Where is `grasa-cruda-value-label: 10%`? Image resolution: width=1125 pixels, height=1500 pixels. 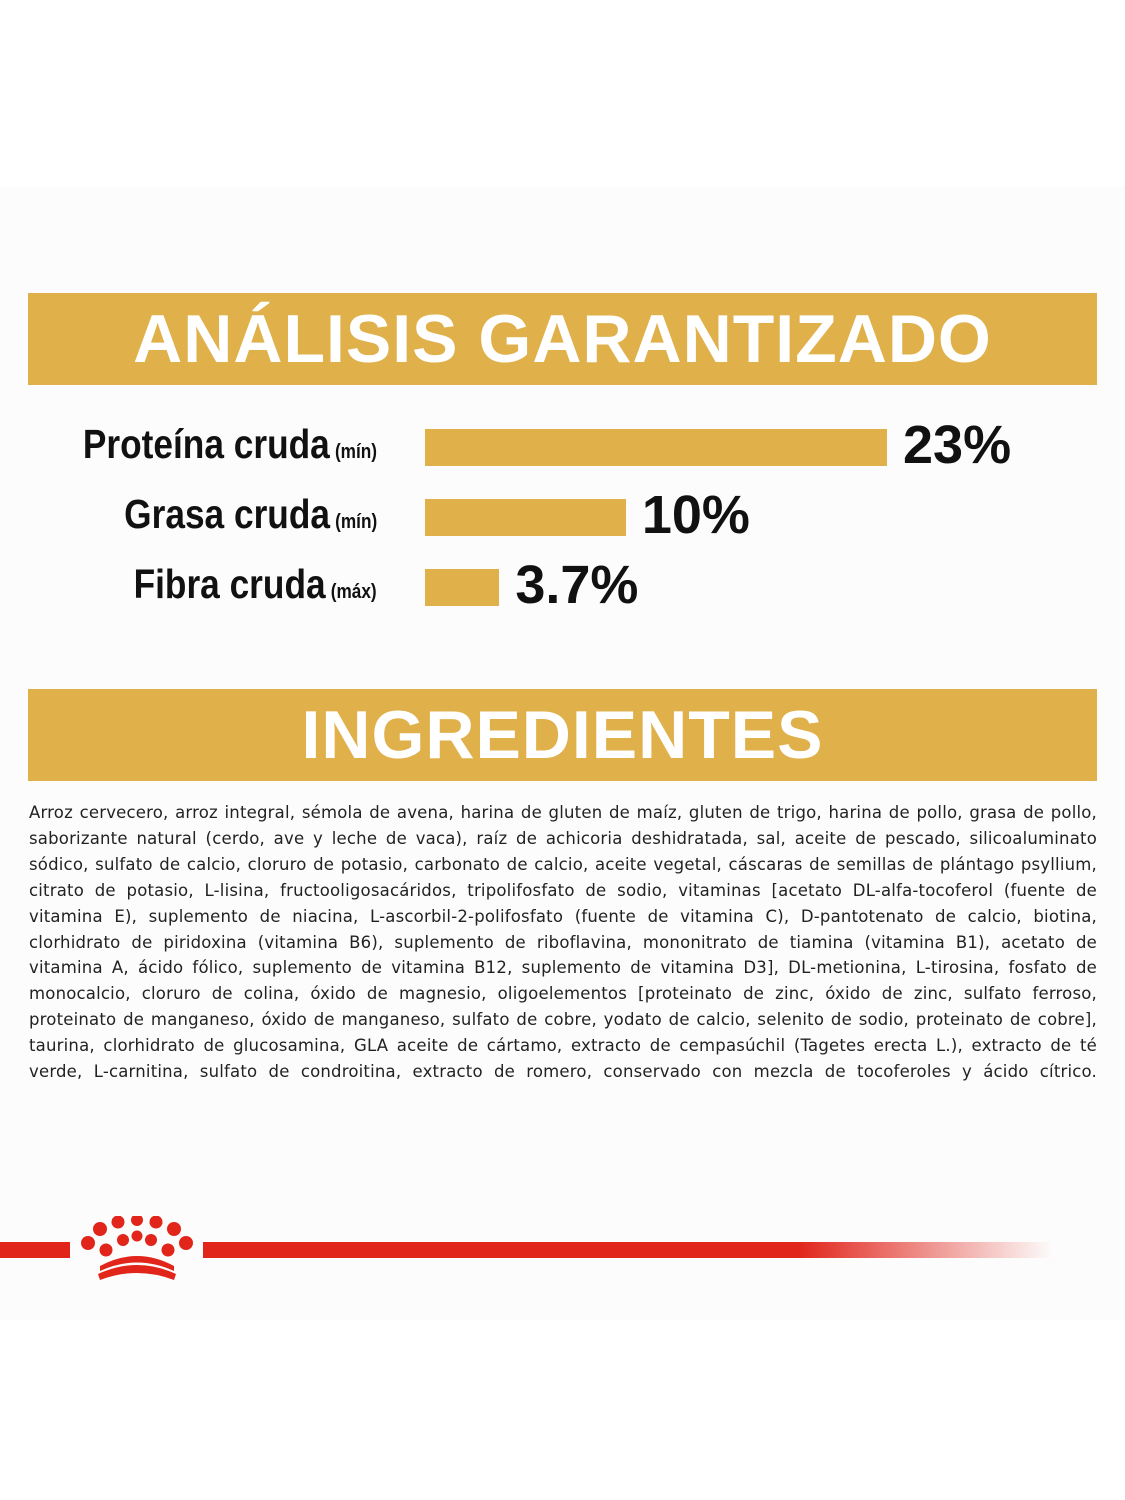 grasa-cruda-value-label: 10% is located at coordinates (695, 515).